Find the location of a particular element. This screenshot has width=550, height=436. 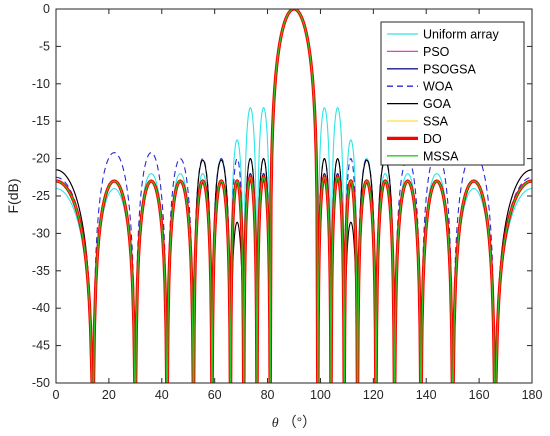

legend-label: GOA is located at coordinates (437, 104).